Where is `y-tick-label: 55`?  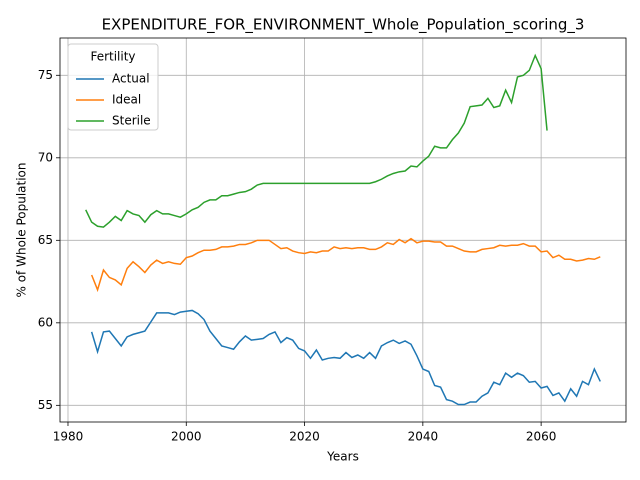
y-tick-label: 55 is located at coordinates (45, 405).